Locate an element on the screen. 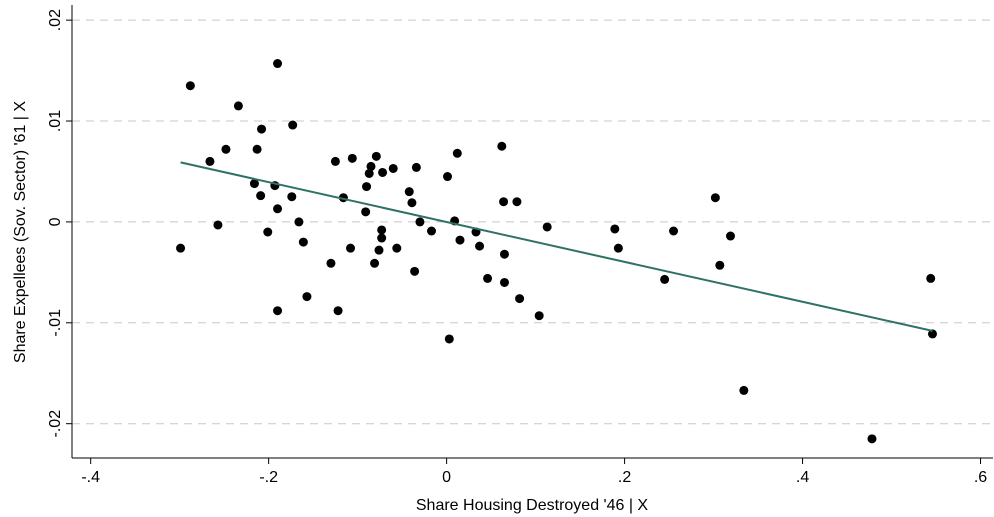 This screenshot has height=517, width=994. x-tick-label: -.4 is located at coordinates (90, 477).